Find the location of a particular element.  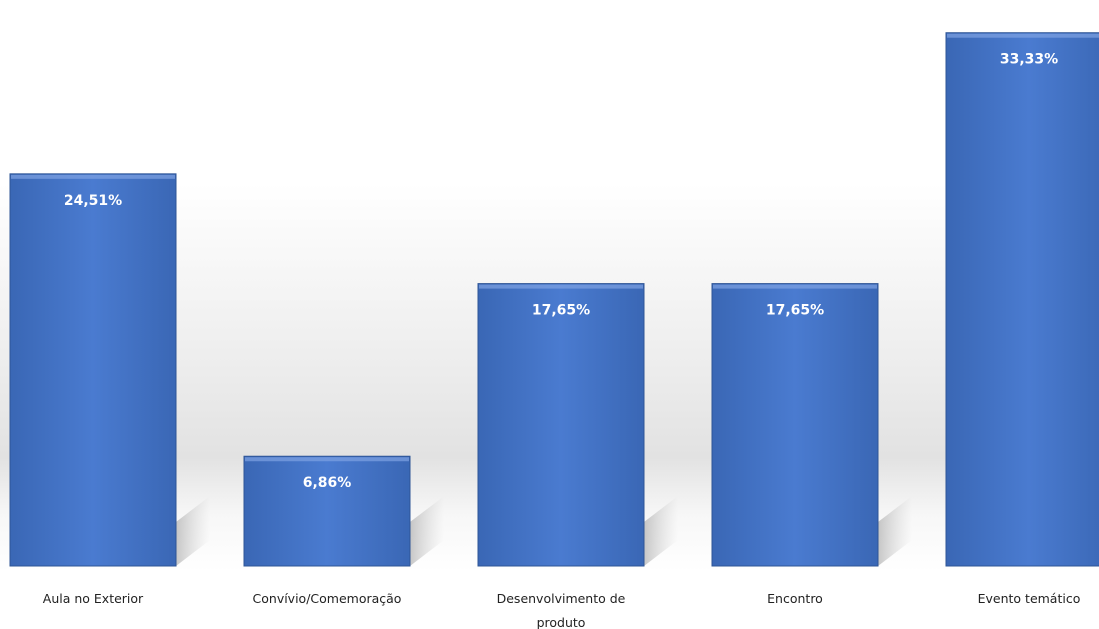

category-label: Encontro is located at coordinates (795, 598).